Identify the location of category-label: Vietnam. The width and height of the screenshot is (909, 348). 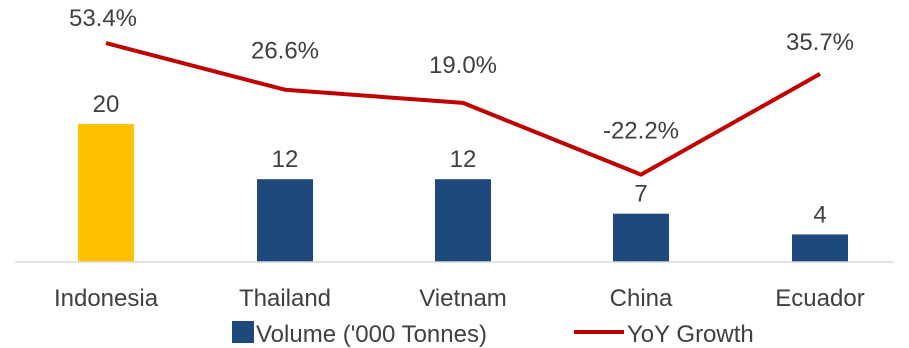
(463, 298).